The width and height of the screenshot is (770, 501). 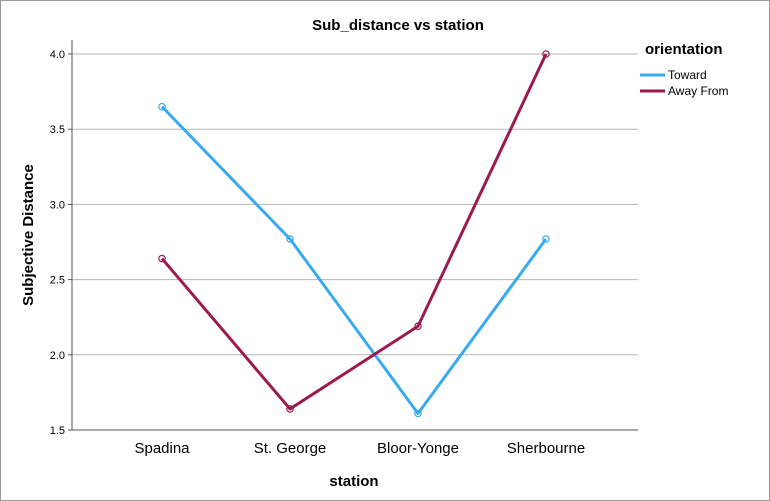 What do you see at coordinates (28, 235) in the screenshot?
I see `y-axis-label: Subjective Distance` at bounding box center [28, 235].